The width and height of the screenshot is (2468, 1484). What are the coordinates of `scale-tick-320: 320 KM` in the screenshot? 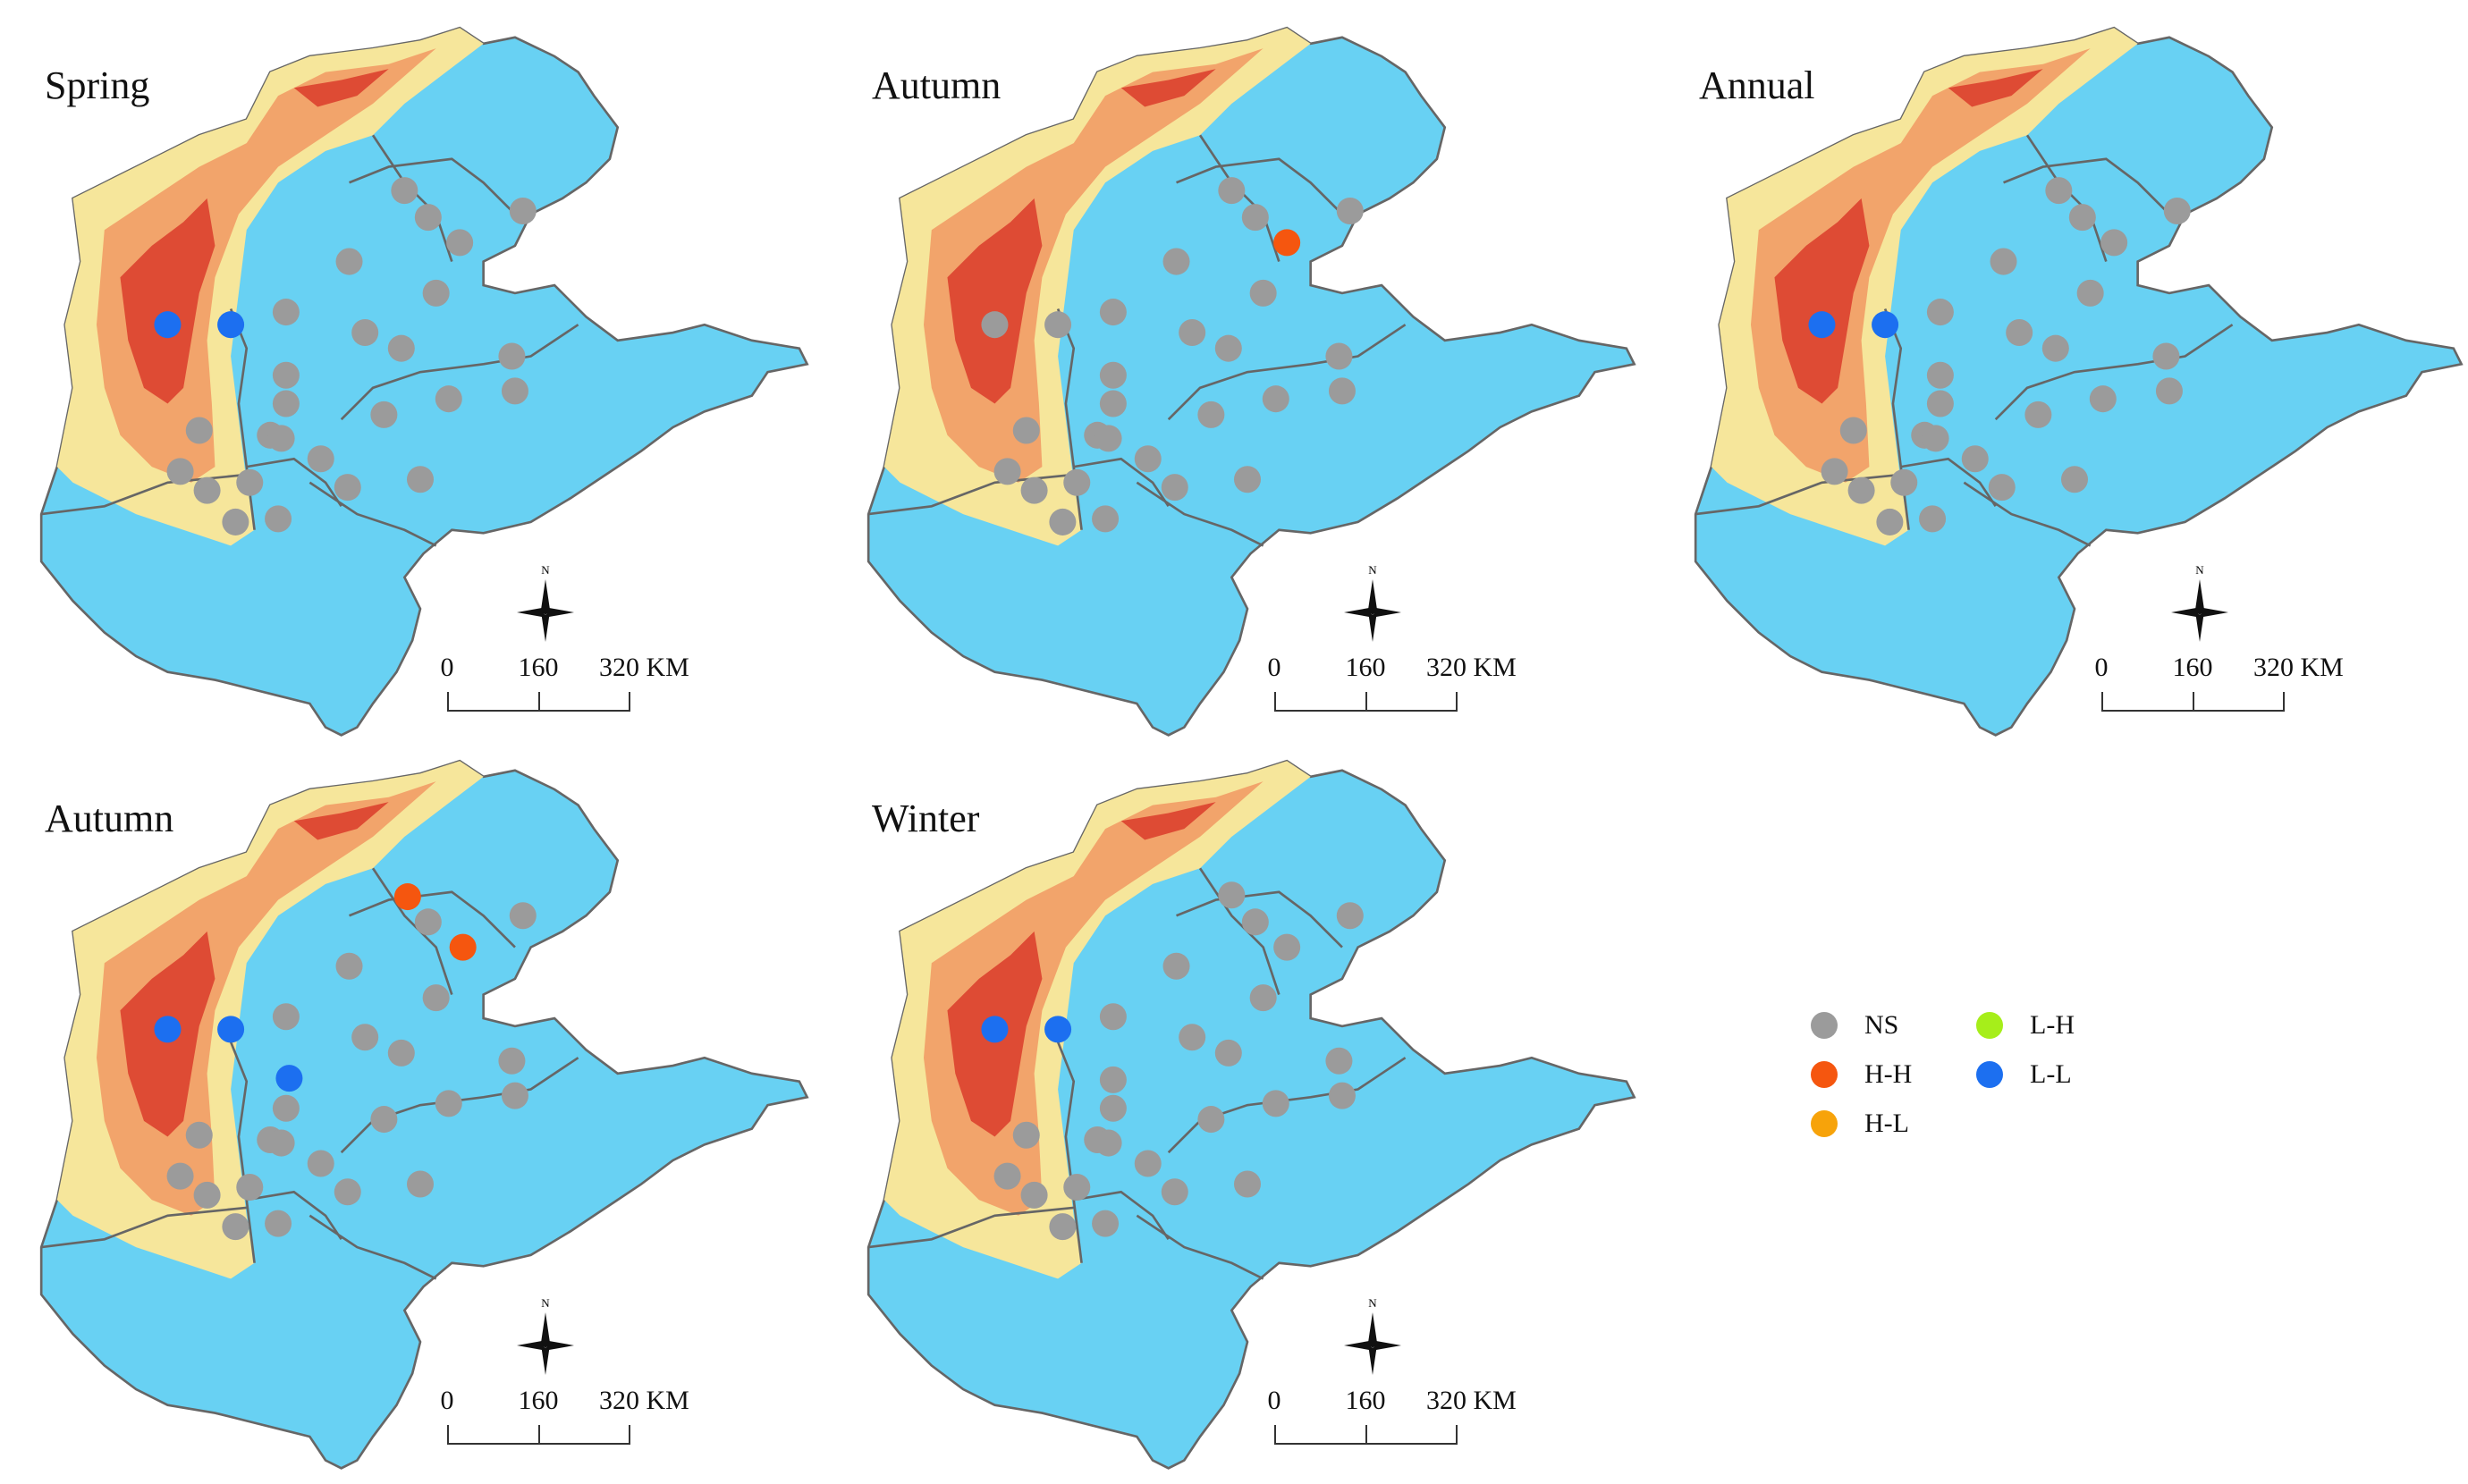 It's located at (2298, 667).